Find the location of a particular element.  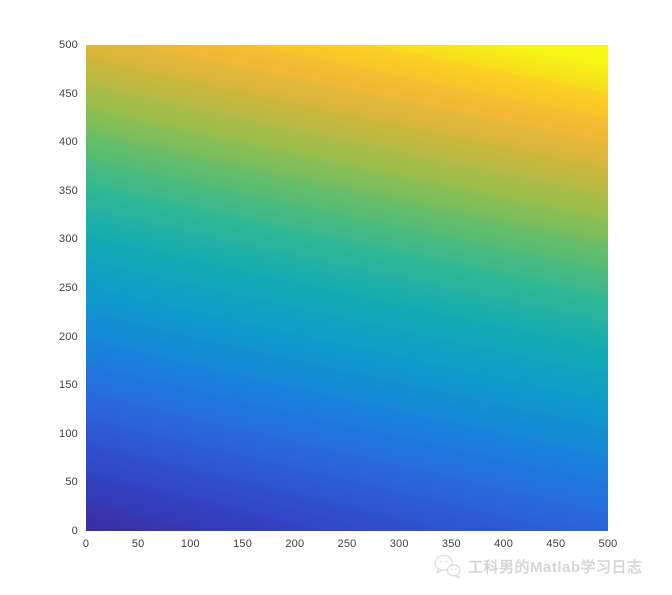

y-tick-label: 450 is located at coordinates (68, 93).